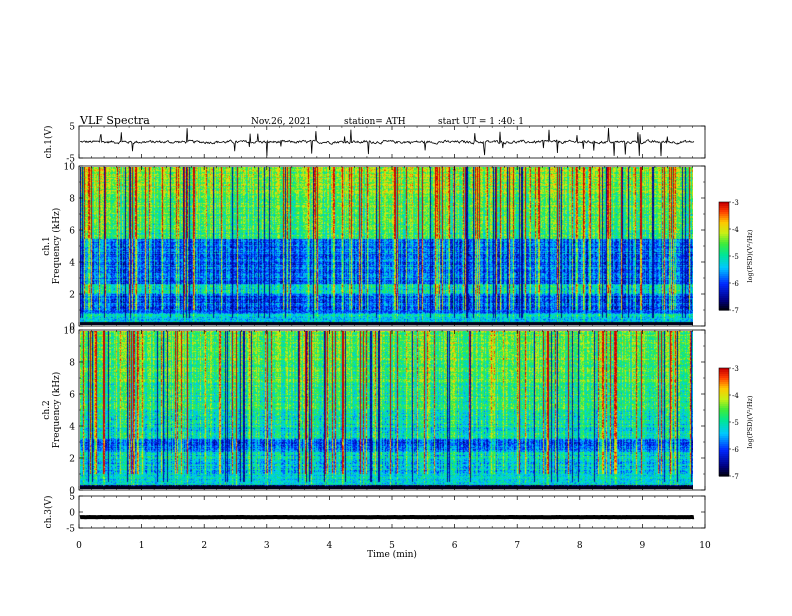  Describe the element at coordinates (204, 546) in the screenshot. I see `x-tick-label: 2` at that location.